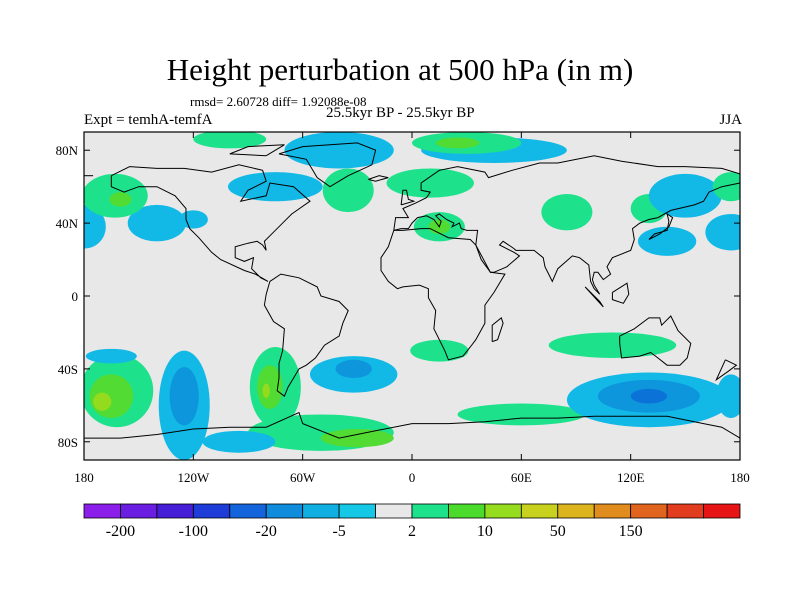 Image resolution: width=800 pixels, height=600 pixels. What do you see at coordinates (193, 531) in the screenshot?
I see `colorbar-label: -100` at bounding box center [193, 531].